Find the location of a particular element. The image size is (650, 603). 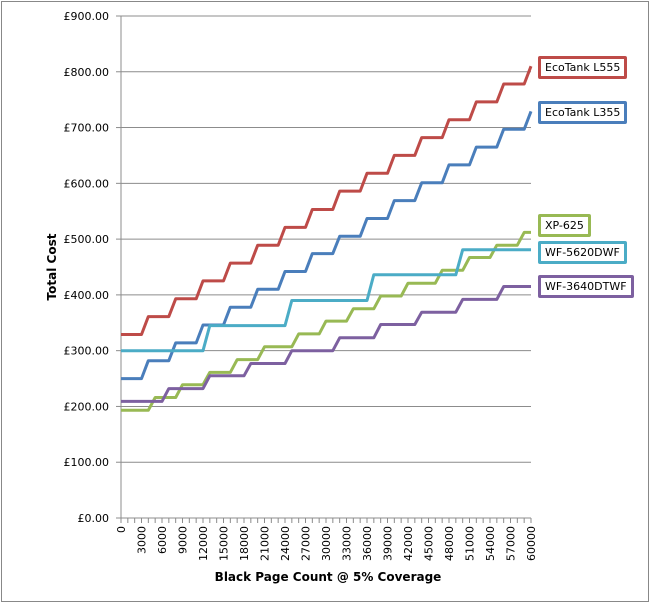

x-tick-label: 48000 is located at coordinates (449, 543).